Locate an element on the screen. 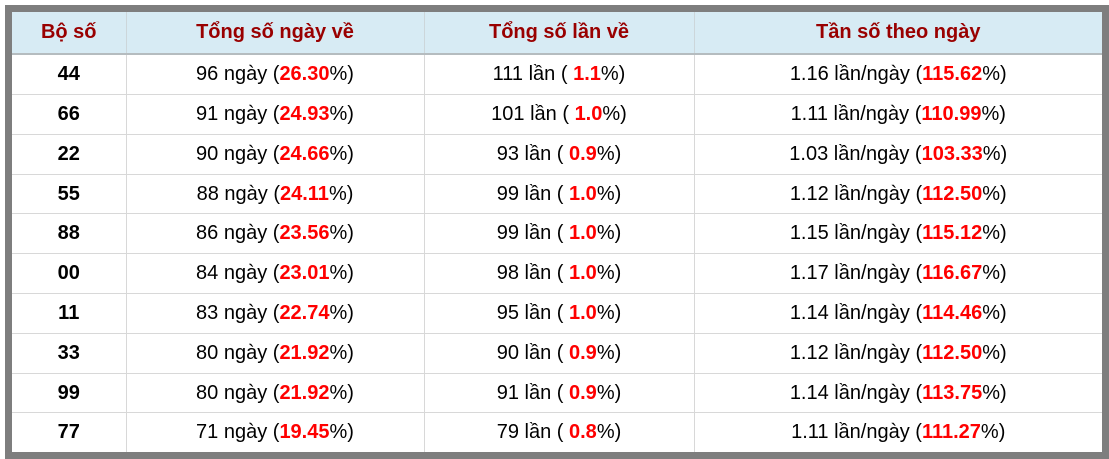 The width and height of the screenshot is (1109, 459). total-times-cell: 95 lần ( 1.0%) is located at coordinates (559, 313).